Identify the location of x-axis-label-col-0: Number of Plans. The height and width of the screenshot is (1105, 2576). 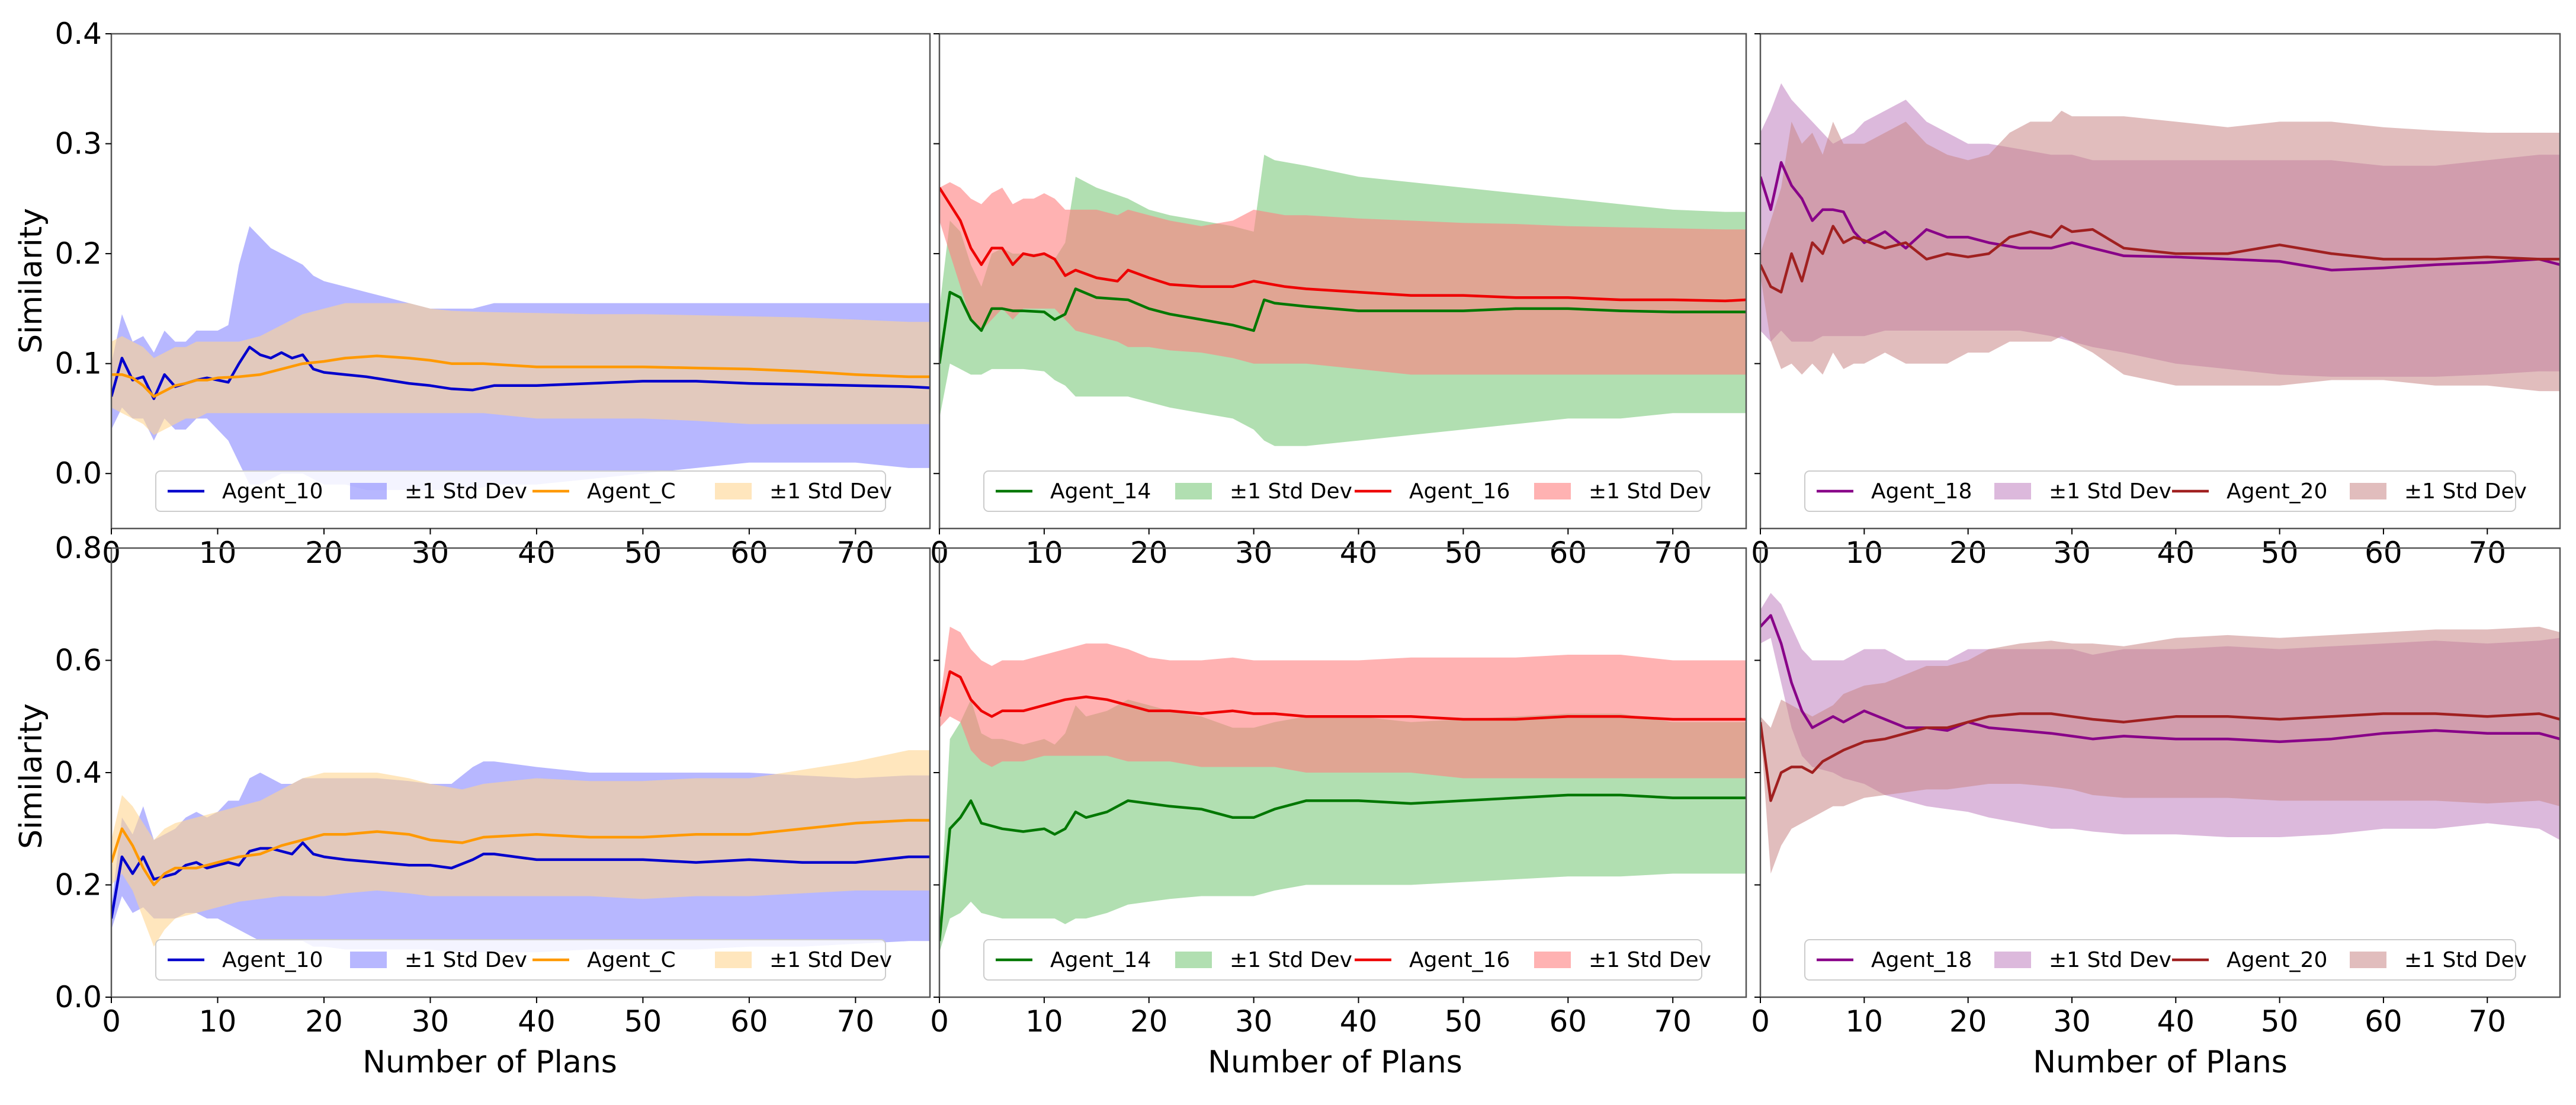
(489, 1062).